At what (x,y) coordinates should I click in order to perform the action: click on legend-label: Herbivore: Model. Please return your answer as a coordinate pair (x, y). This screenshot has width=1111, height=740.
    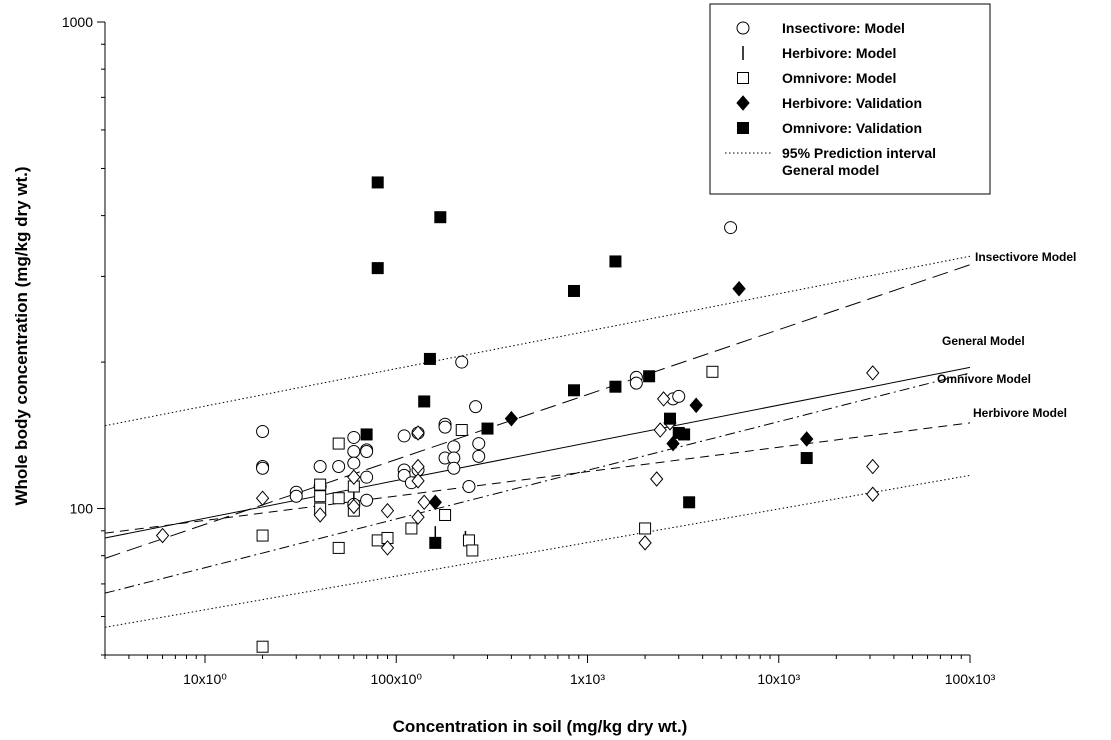
    Looking at the image, I should click on (839, 53).